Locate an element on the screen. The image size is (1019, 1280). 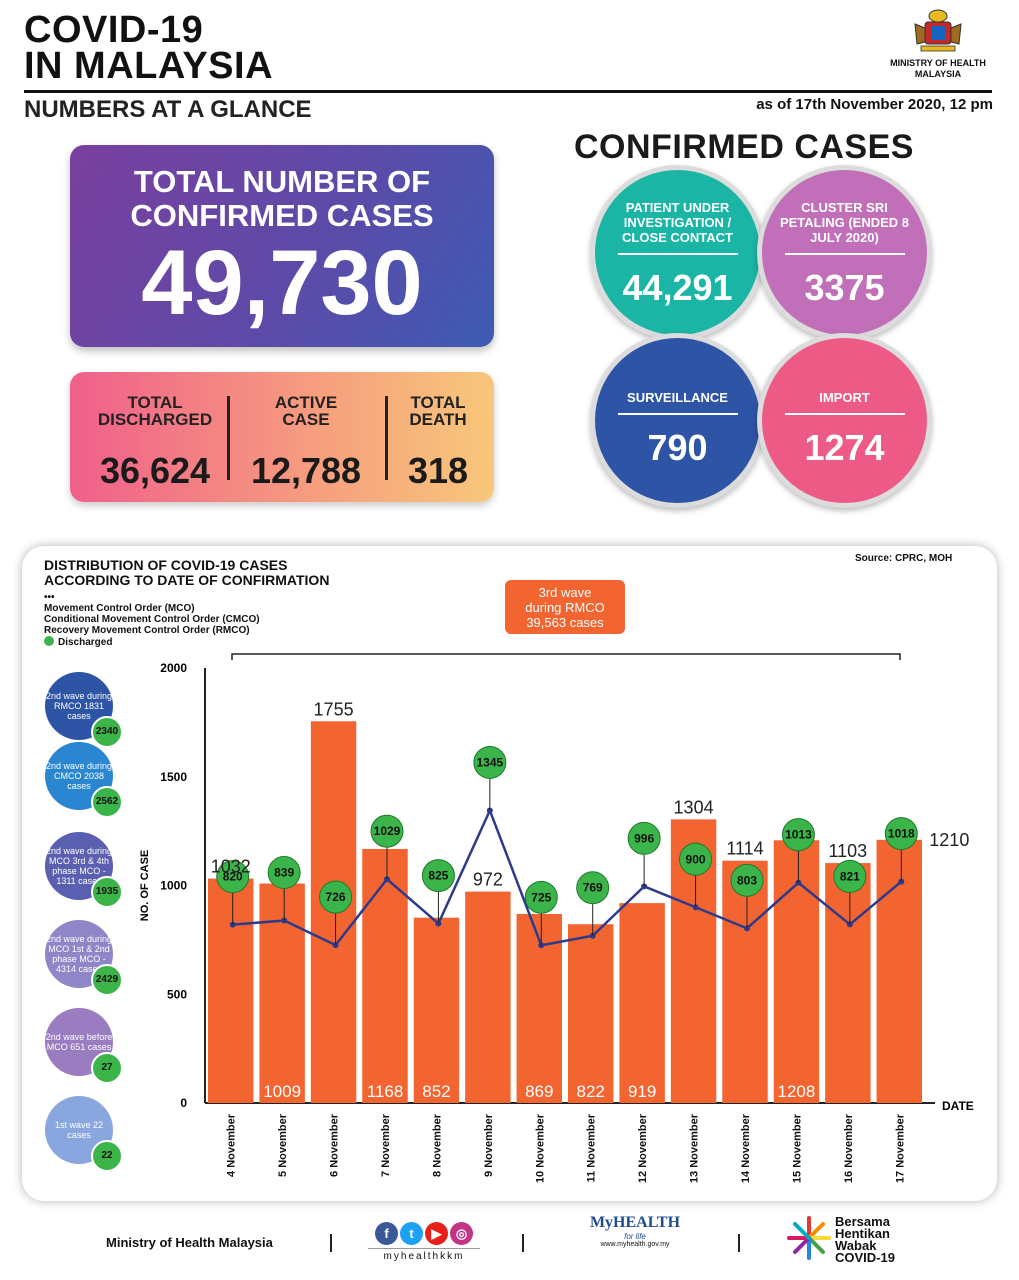
bar-value-label: 869 is located at coordinates (539, 1091).